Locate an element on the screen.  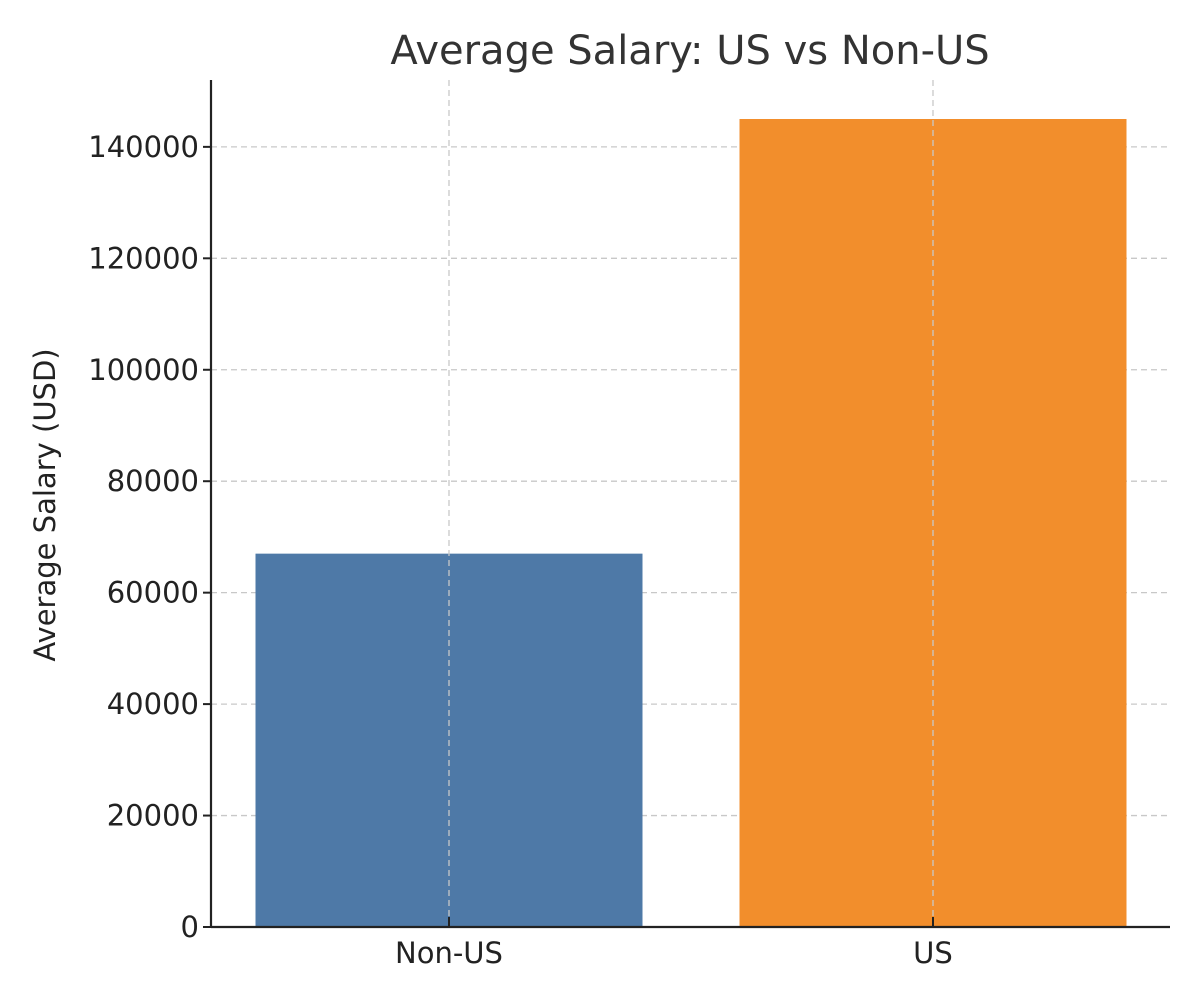
y-tick-label: 40000 is located at coordinates (153, 704).